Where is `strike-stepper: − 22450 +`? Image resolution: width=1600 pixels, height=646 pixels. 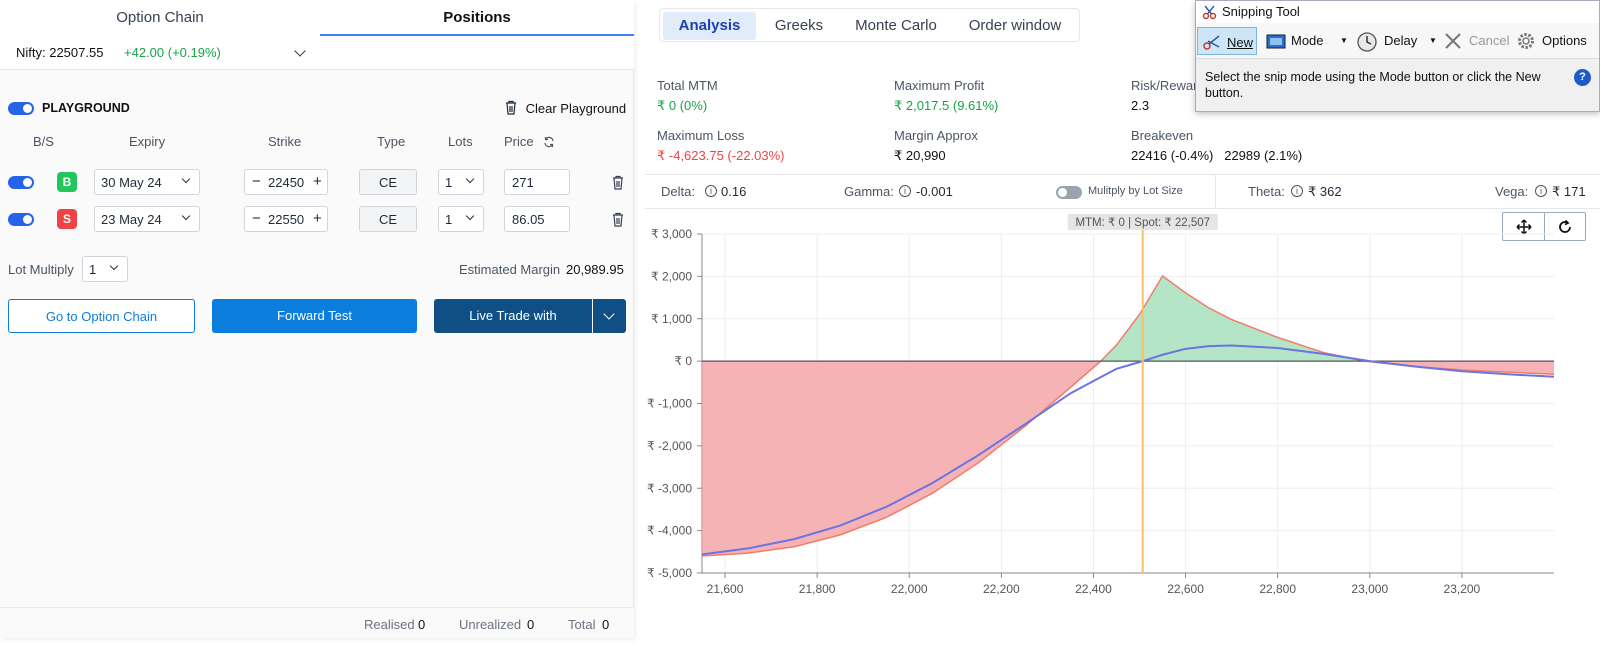 strike-stepper: − 22450 + is located at coordinates (286, 182).